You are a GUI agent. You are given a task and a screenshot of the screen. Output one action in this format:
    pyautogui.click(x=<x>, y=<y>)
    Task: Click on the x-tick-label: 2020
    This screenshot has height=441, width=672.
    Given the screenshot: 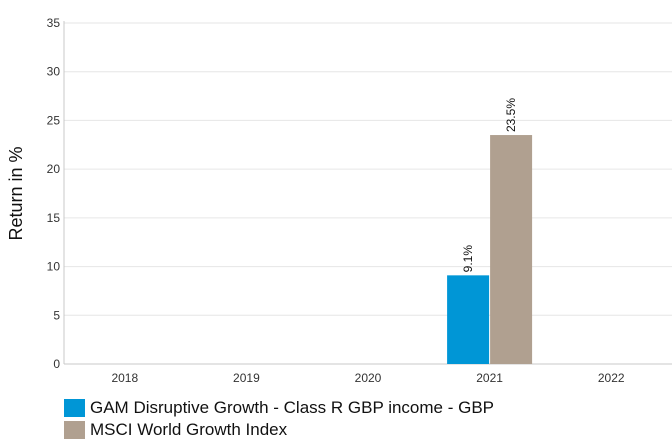 What is the action you would take?
    pyautogui.click(x=368, y=378)
    